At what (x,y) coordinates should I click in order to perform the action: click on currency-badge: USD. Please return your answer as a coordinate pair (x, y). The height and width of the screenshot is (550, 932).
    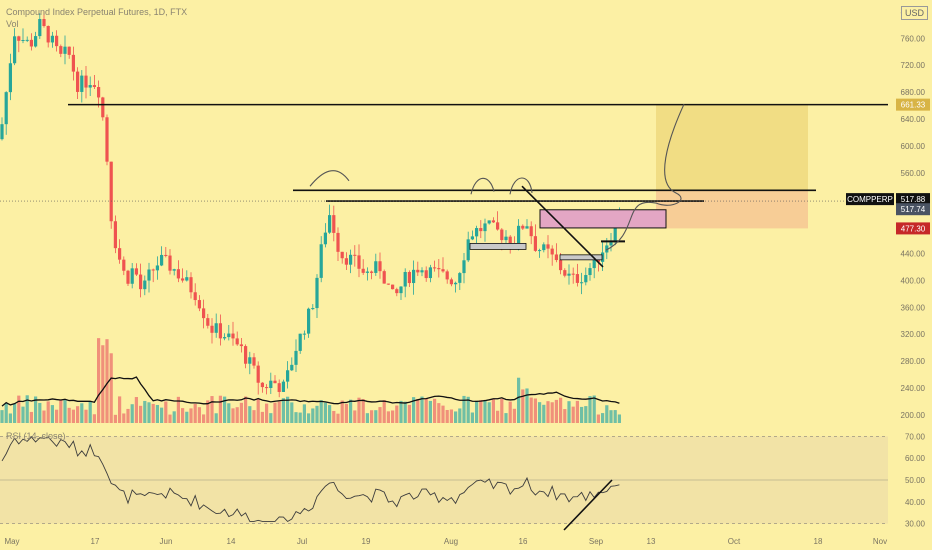
    Looking at the image, I should click on (914, 13).